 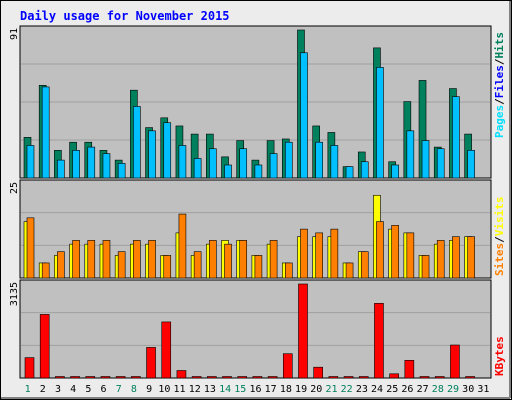 I want to click on day-label: 27, so click(x=423, y=389).